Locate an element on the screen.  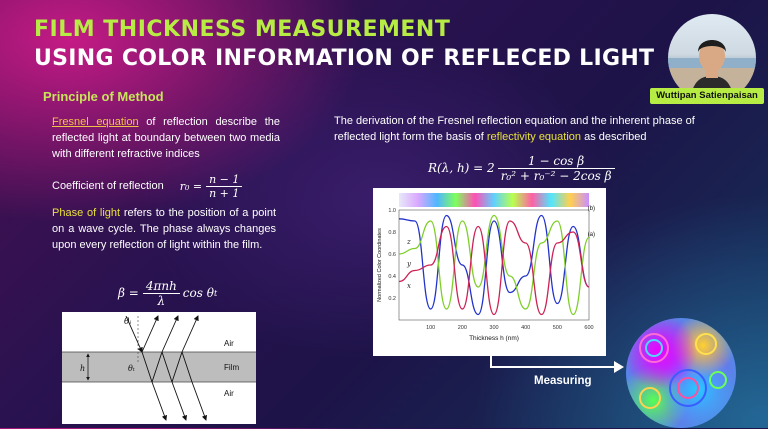
film-label: Film is located at coordinates (231, 367).